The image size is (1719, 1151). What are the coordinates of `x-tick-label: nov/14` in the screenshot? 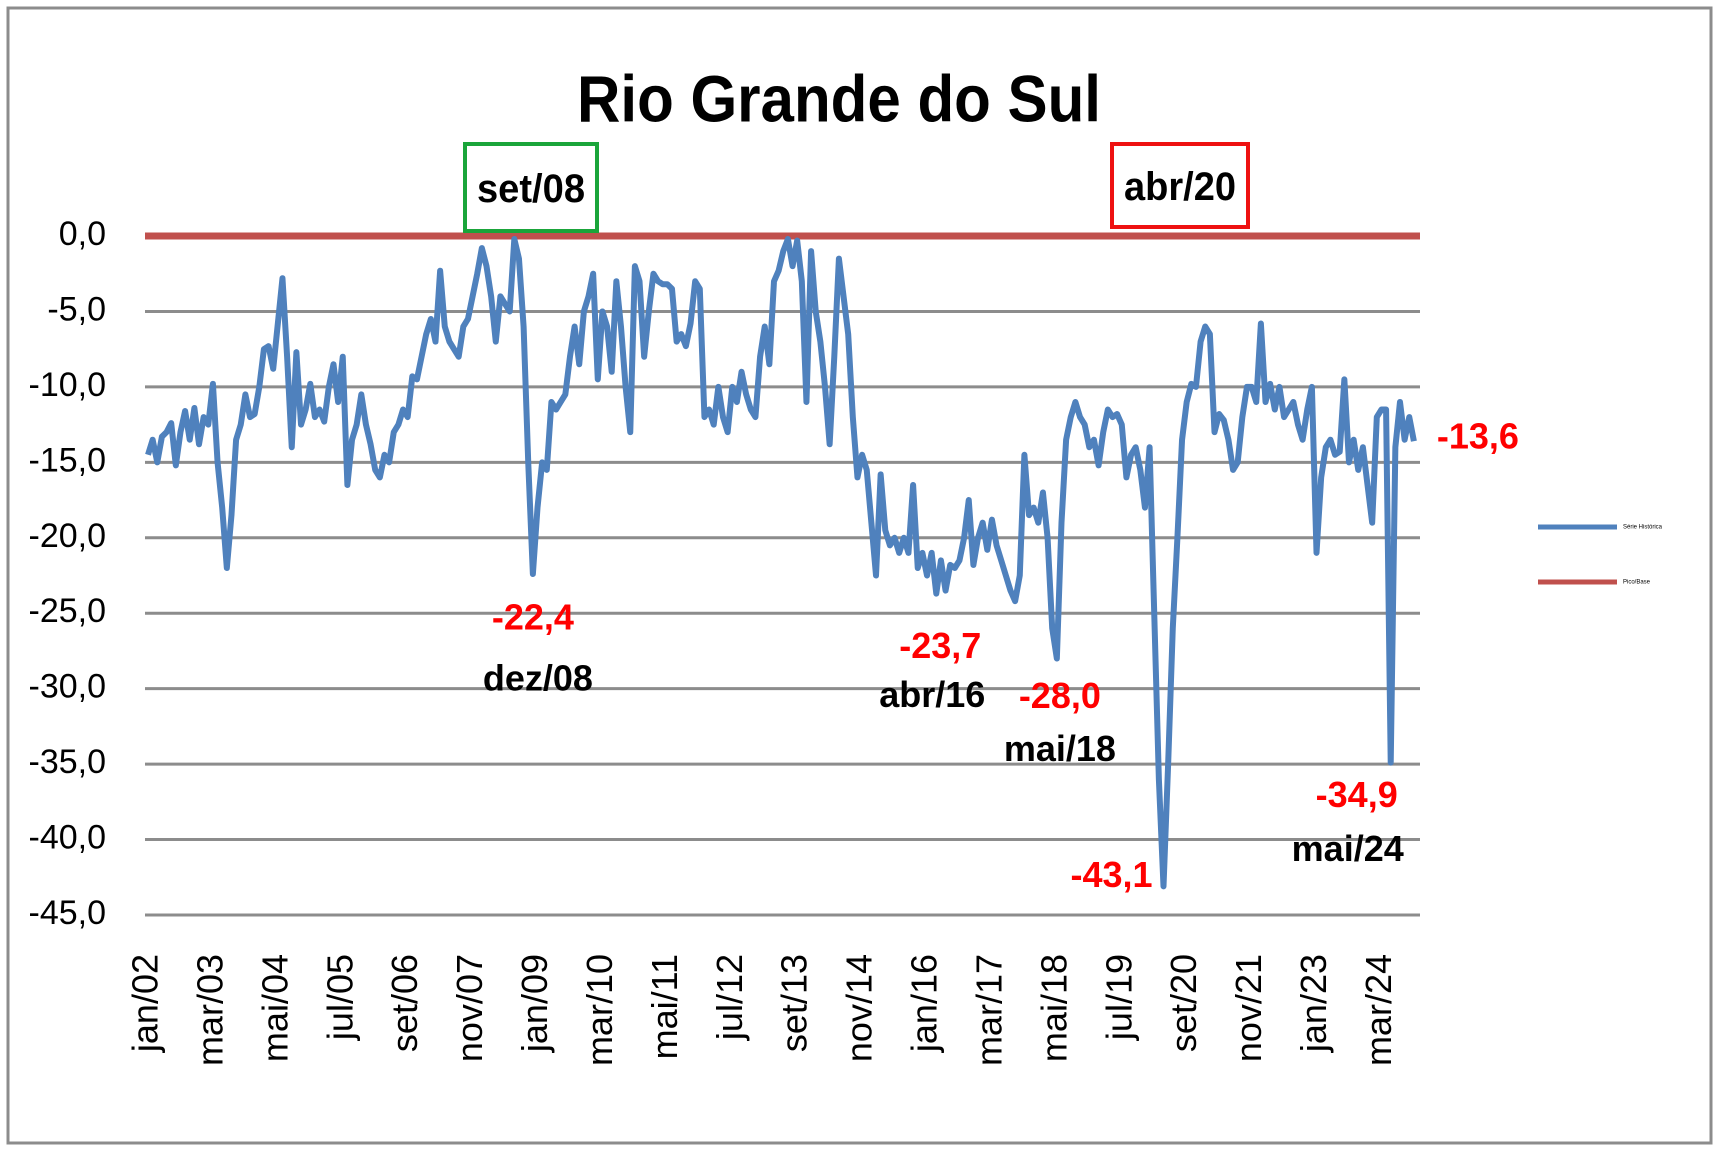 It's located at (859, 1008).